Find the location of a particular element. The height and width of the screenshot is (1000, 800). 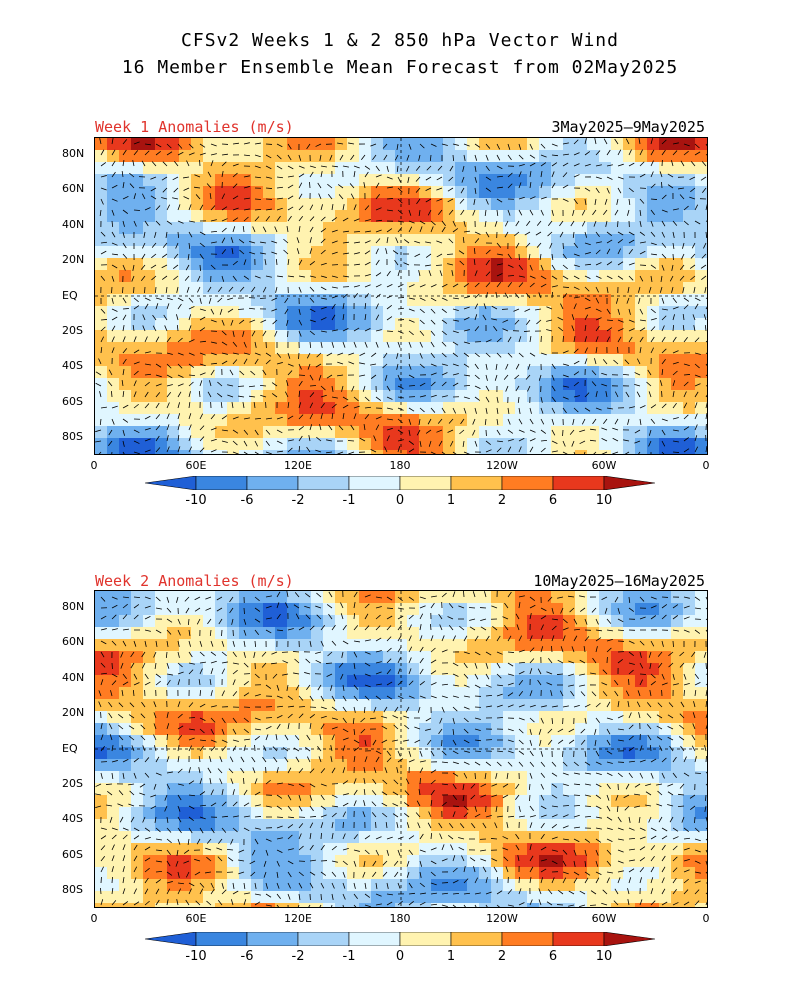

figure-title-line1: CFSv2 Weeks 1 & 2 850 hPa Vector Wind is located at coordinates (400, 40).